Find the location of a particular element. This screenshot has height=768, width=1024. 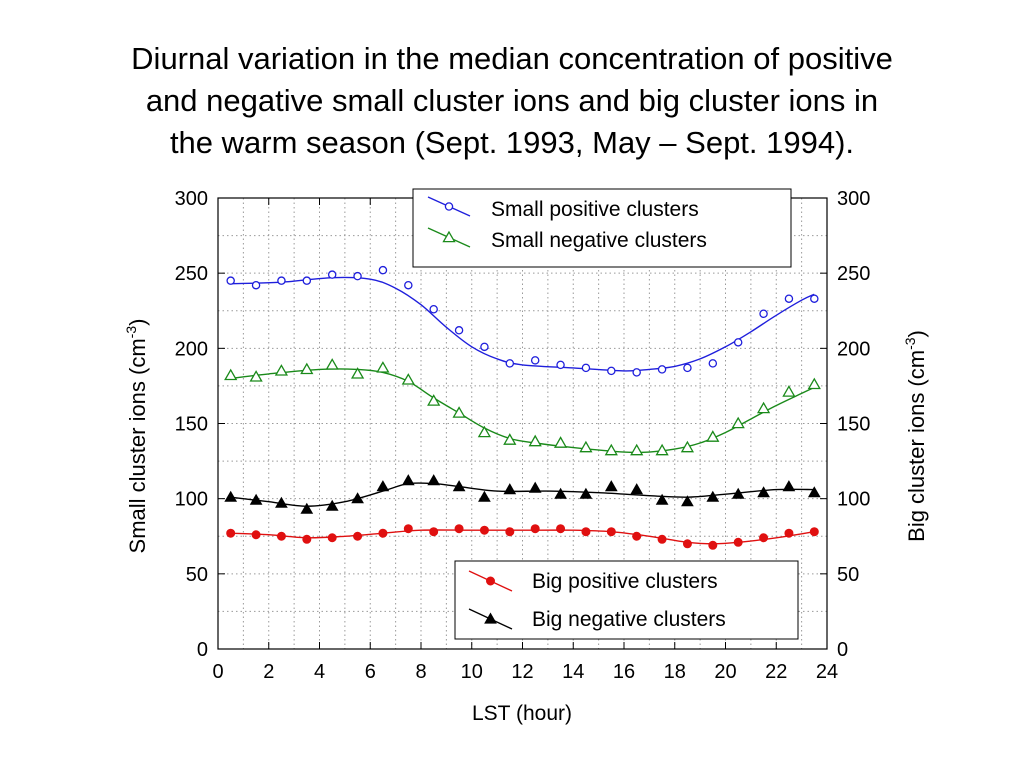

x-tick-label: 22 is located at coordinates (776, 672).